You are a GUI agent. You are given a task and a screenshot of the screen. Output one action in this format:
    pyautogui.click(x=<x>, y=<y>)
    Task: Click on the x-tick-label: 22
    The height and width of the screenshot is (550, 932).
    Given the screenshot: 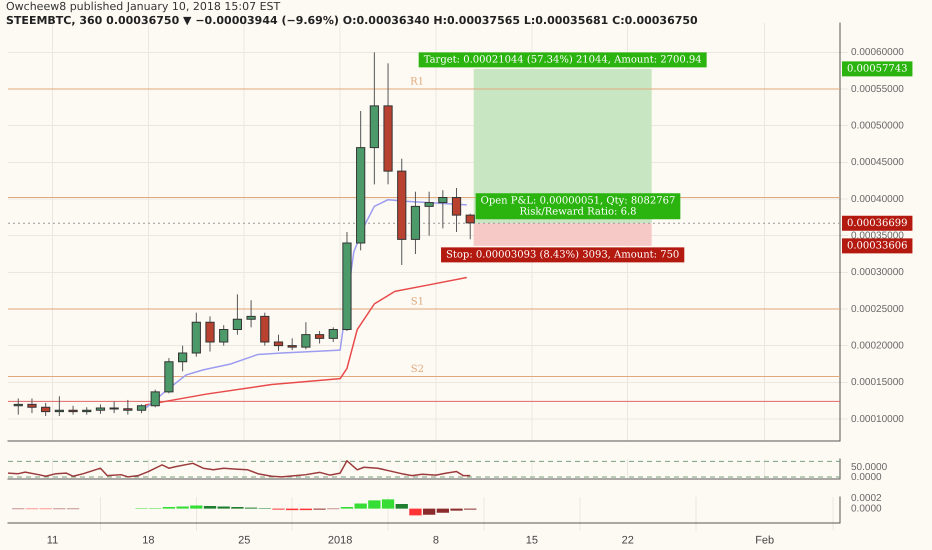 What is the action you would take?
    pyautogui.click(x=628, y=540)
    